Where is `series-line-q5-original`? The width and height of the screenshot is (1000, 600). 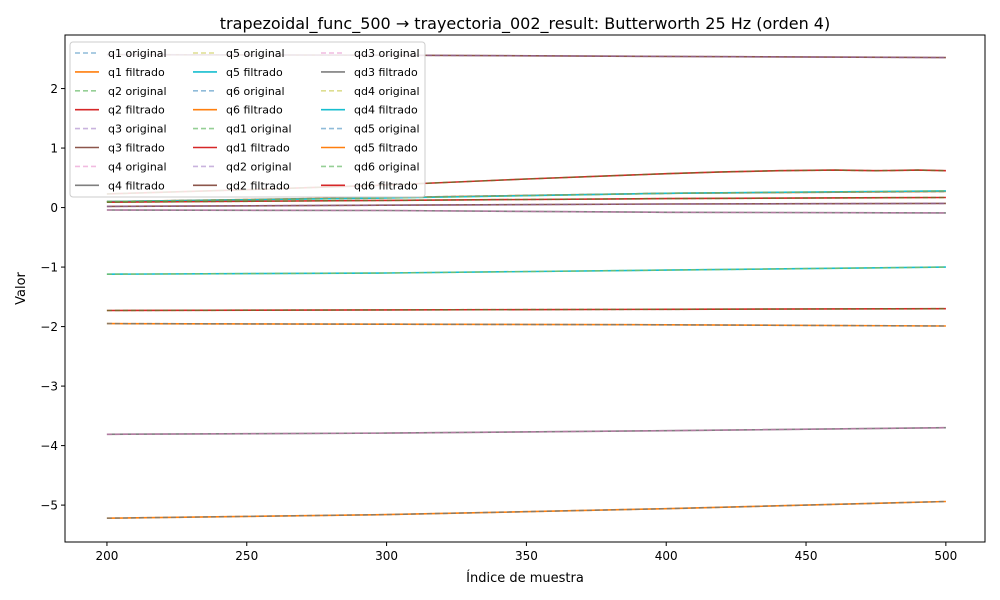 series-line-q5-original is located at coordinates (526, 271).